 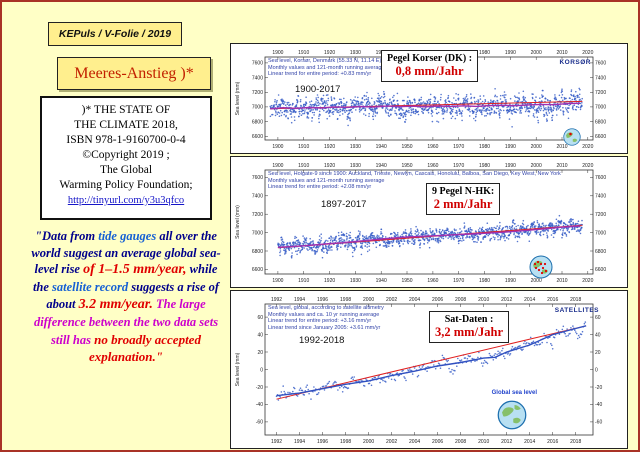 I want to click on svg-text: 2012, so click(x=506, y=300).